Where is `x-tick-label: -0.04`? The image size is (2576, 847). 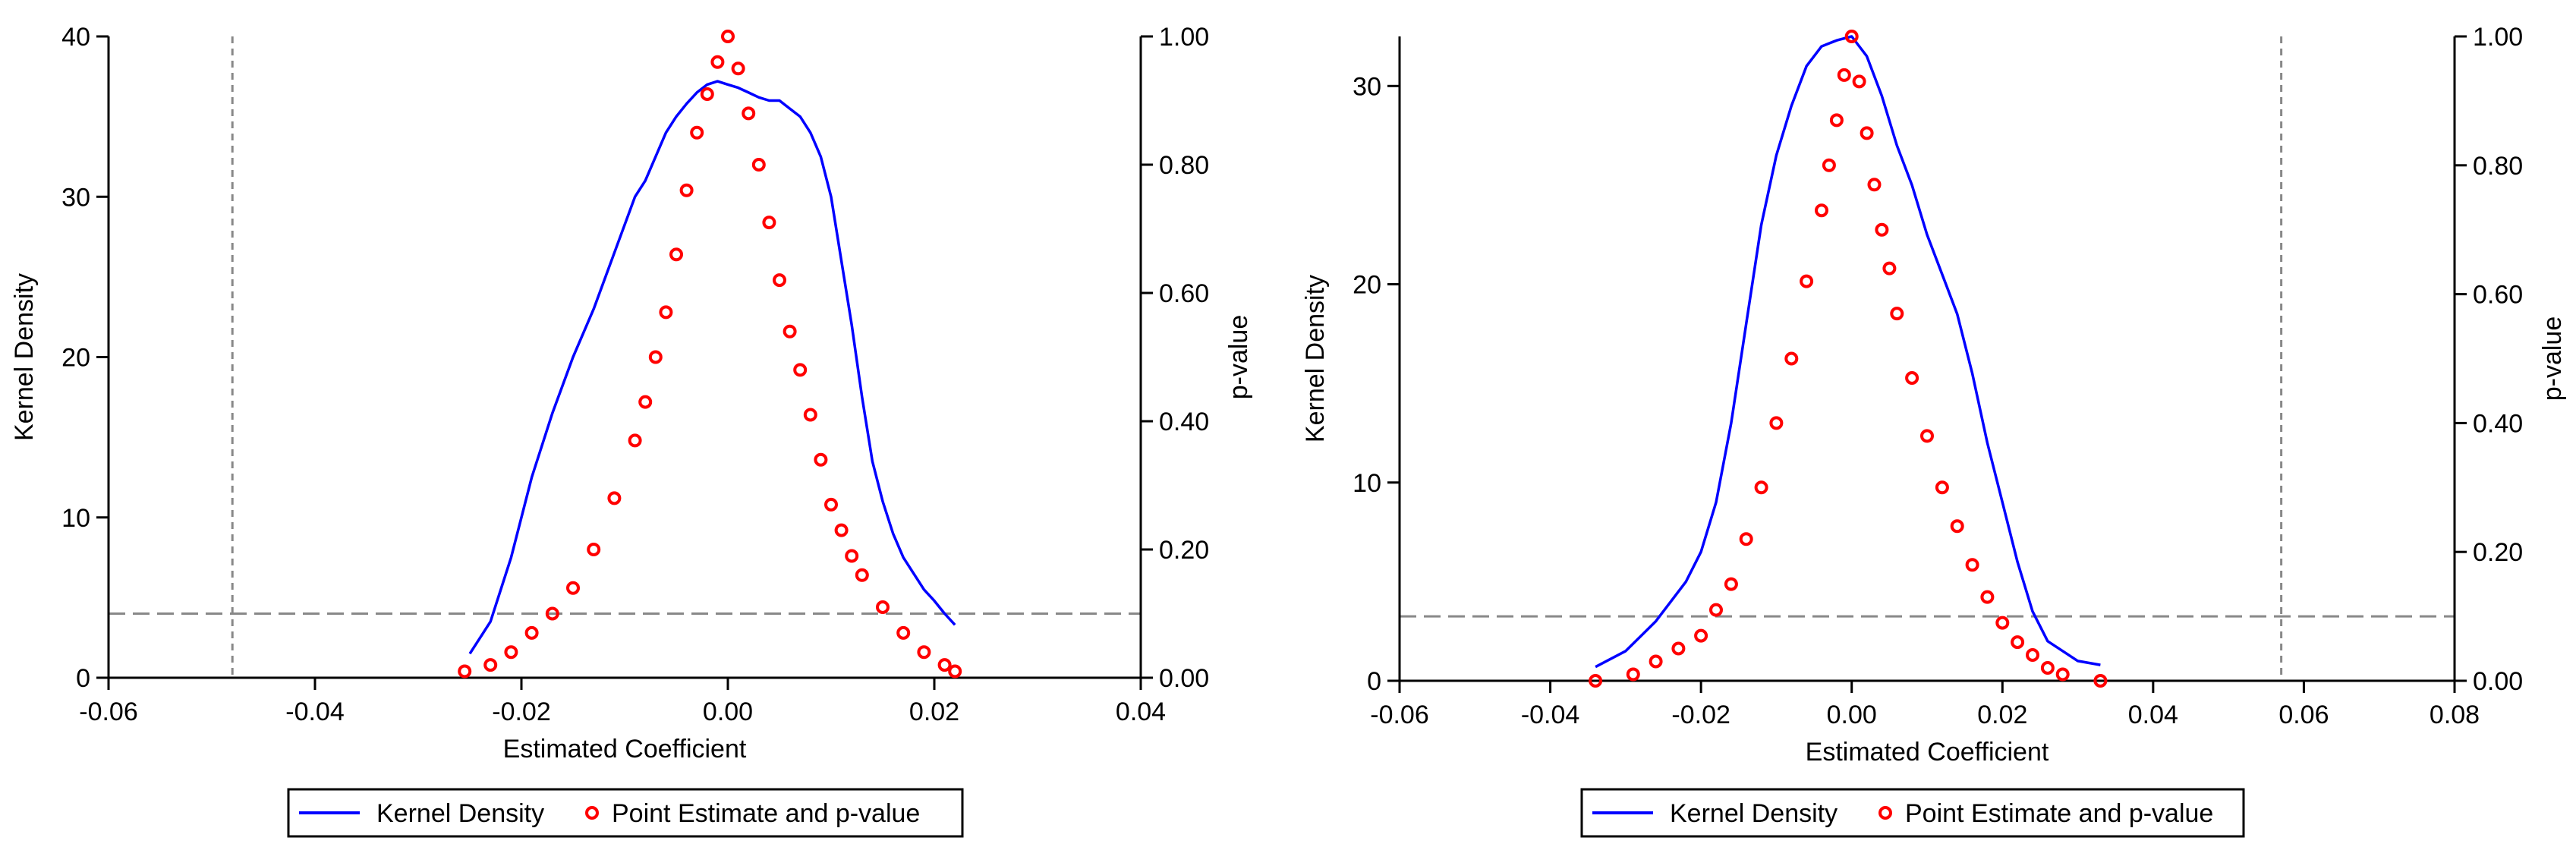
x-tick-label: -0.04 is located at coordinates (315, 711).